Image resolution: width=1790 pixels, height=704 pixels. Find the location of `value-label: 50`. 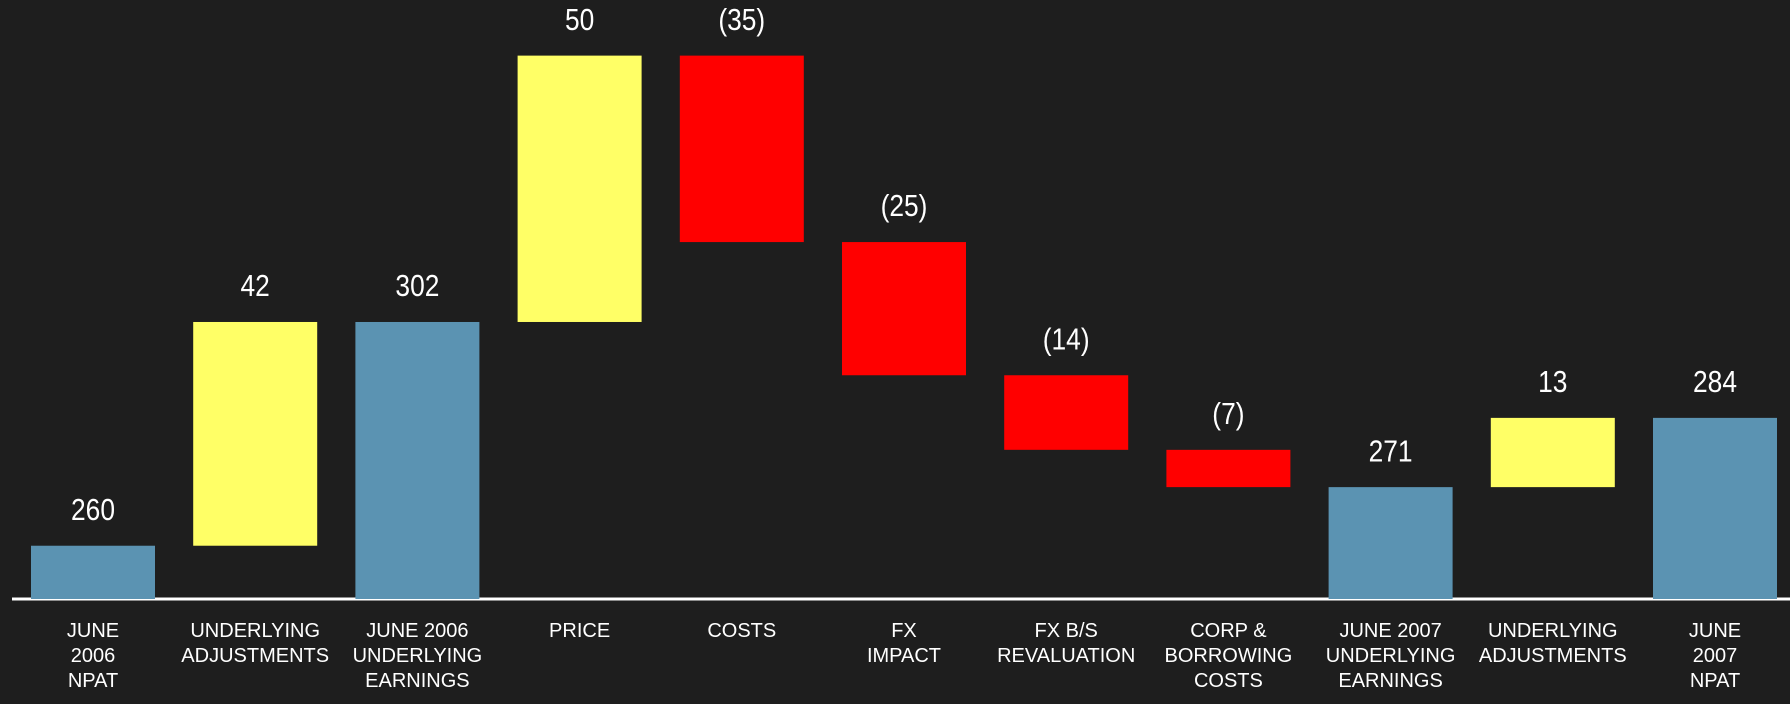

value-label: 50 is located at coordinates (579, 20).